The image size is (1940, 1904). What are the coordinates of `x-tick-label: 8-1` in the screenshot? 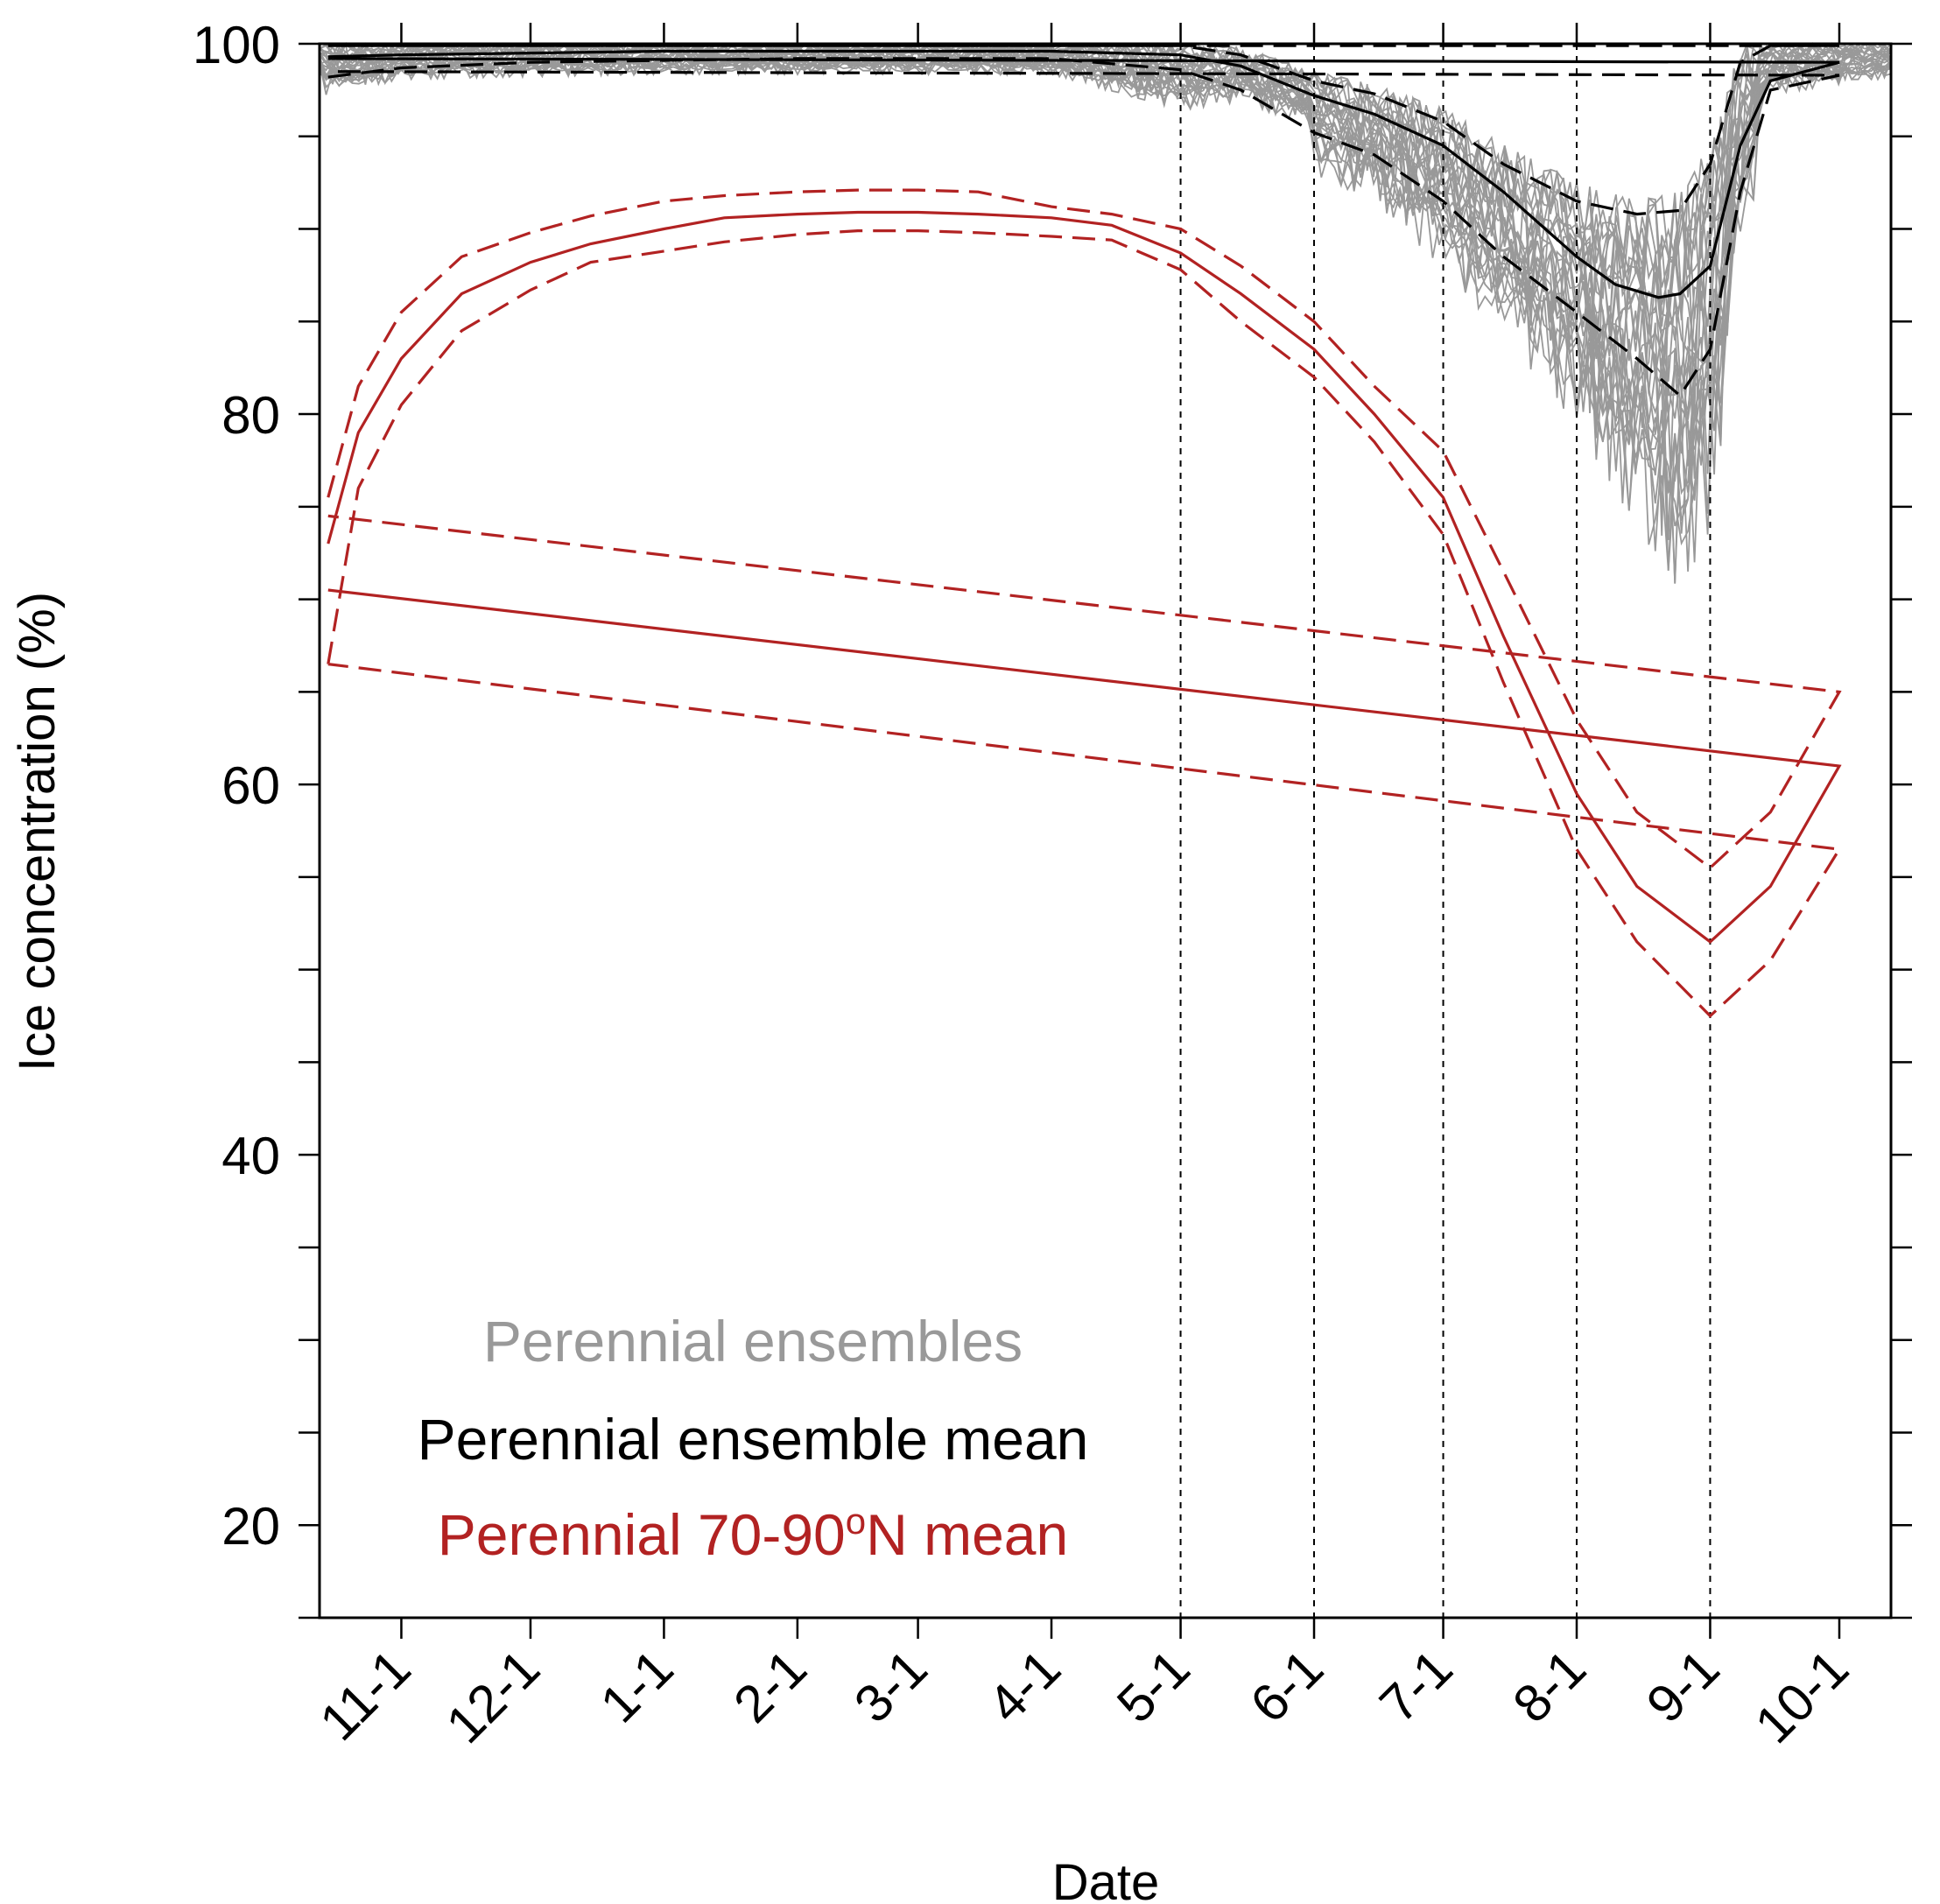 It's located at (1549, 1686).